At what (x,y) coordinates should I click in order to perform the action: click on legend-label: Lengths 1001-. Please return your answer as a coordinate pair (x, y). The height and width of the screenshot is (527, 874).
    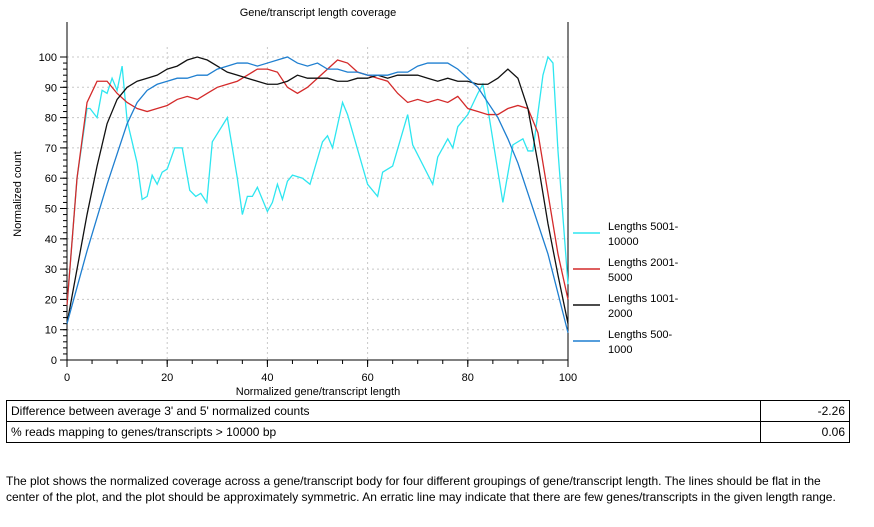
    Looking at the image, I should click on (643, 299).